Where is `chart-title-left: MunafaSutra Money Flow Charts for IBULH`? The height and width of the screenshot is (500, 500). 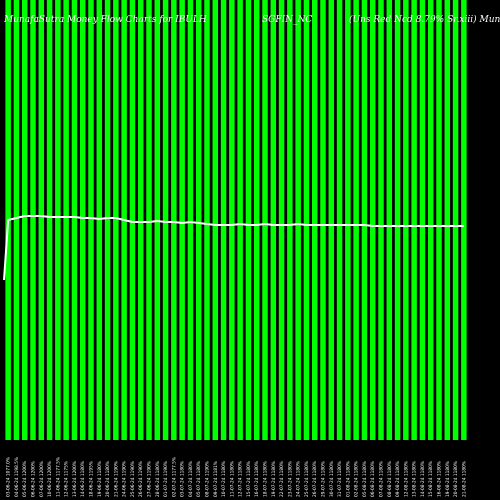
chart-title-left: MunafaSutra Money Flow Charts for IBULH is located at coordinates (105, 20).